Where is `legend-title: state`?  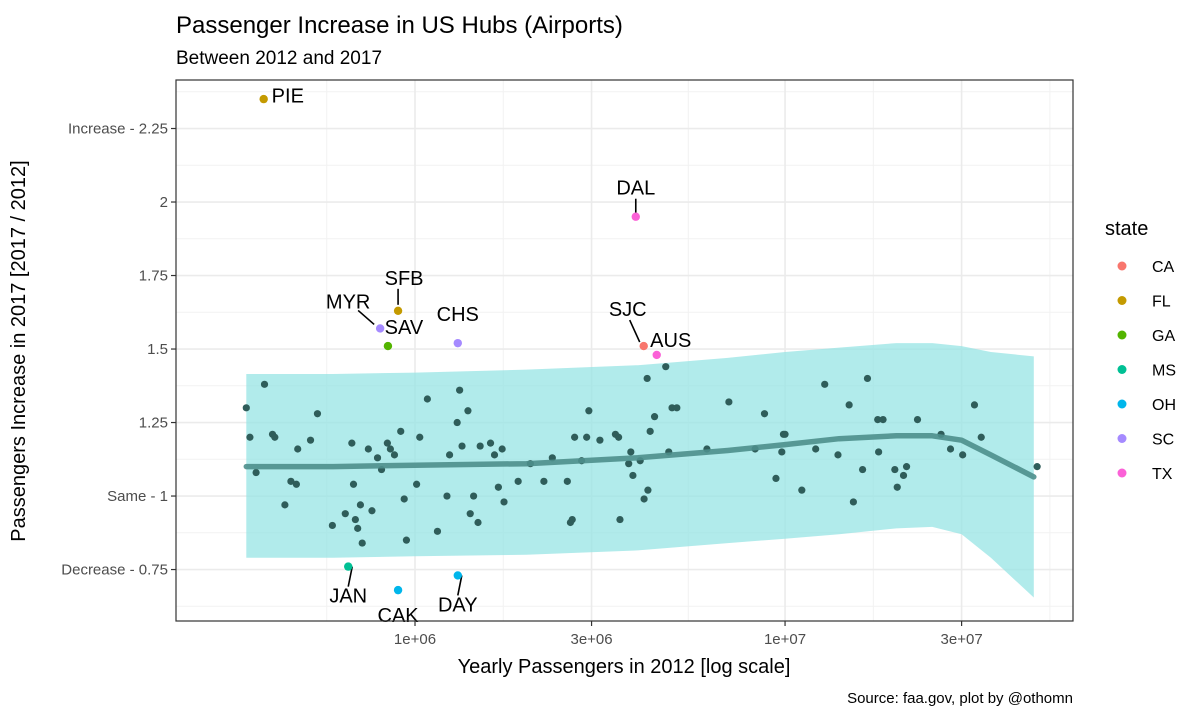 legend-title: state is located at coordinates (1126, 229).